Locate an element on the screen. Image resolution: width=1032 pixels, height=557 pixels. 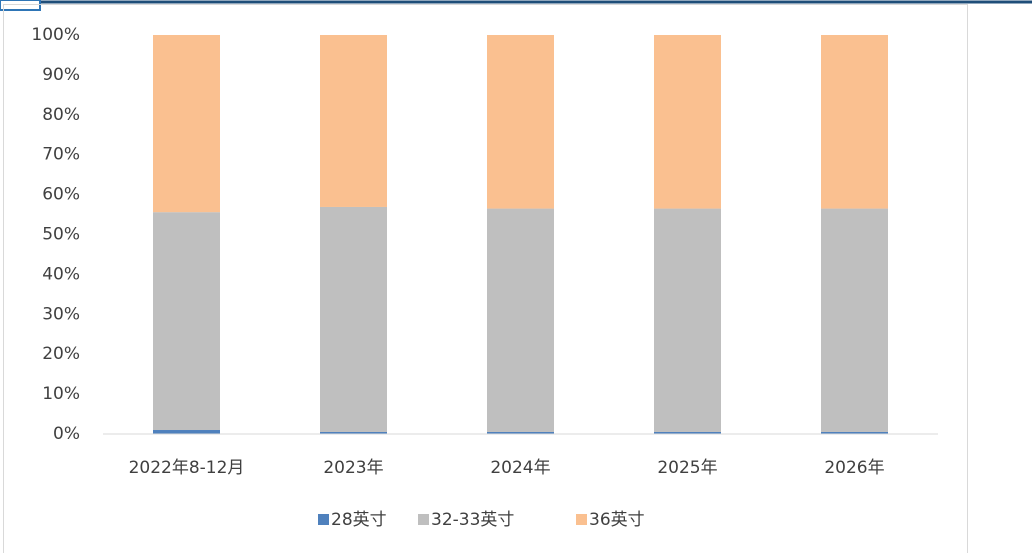
y-tick-label: 0% is located at coordinates (66, 434).